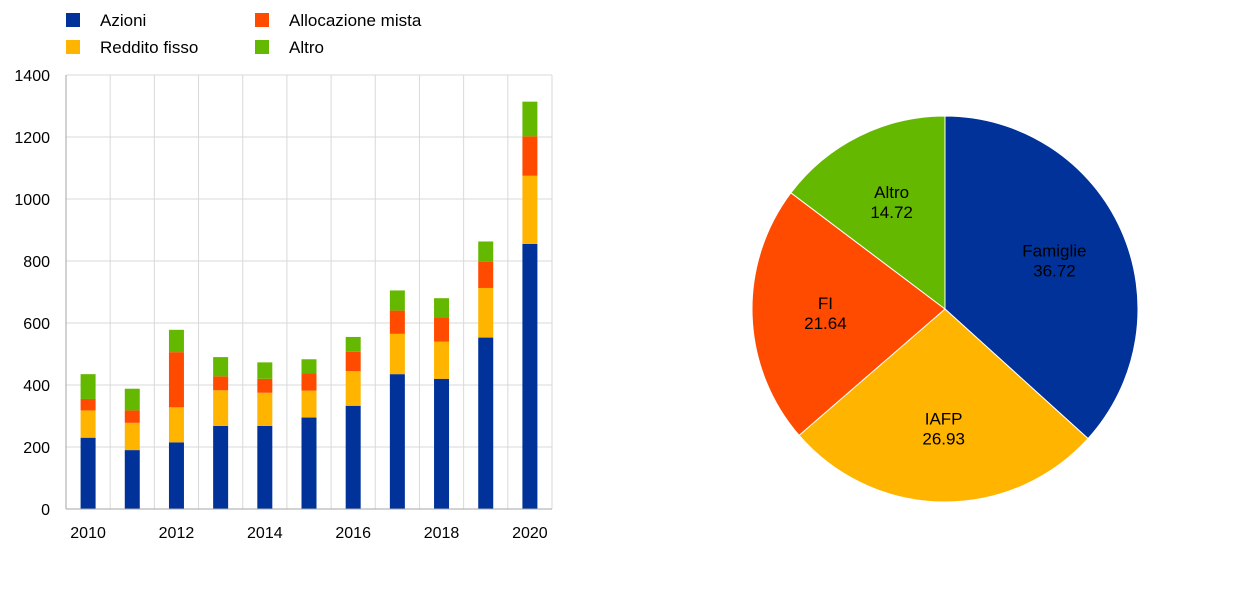  Describe the element at coordinates (262, 47) in the screenshot. I see `legend-swatch-altro` at that location.